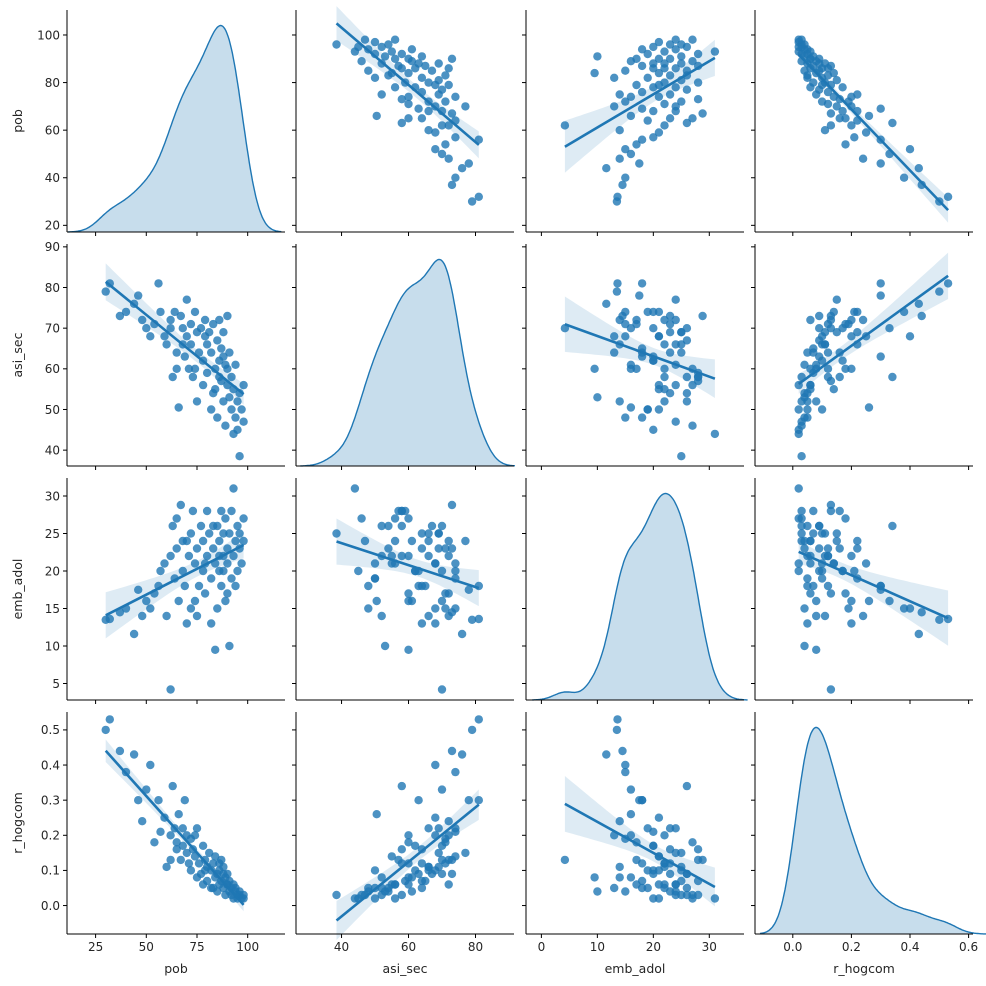 The height and width of the screenshot is (986, 986). I want to click on y-tick-label: 40, so click(52, 450).